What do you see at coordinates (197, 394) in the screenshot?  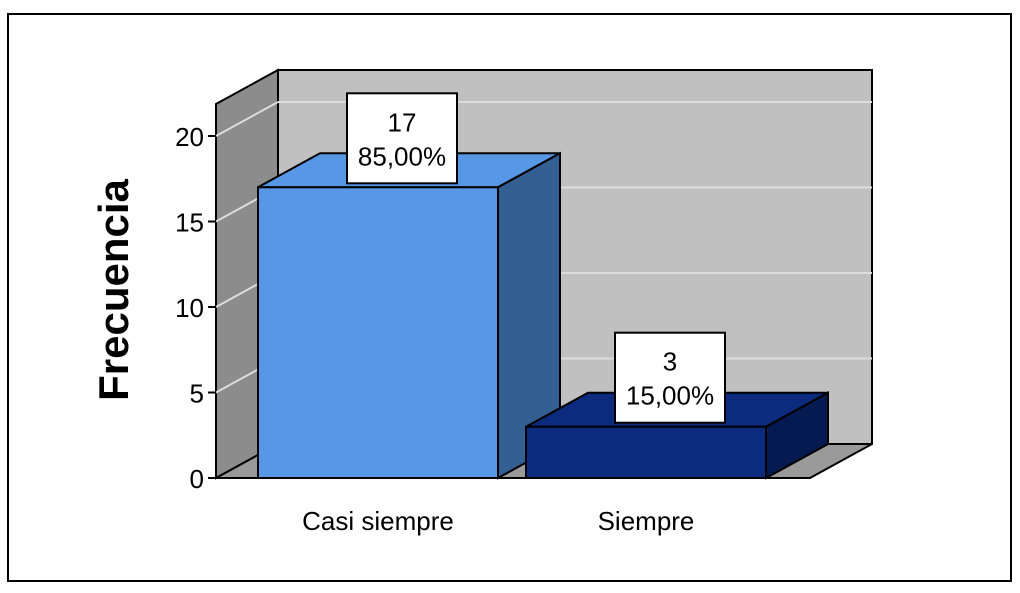 I see `y-tick-label: 5` at bounding box center [197, 394].